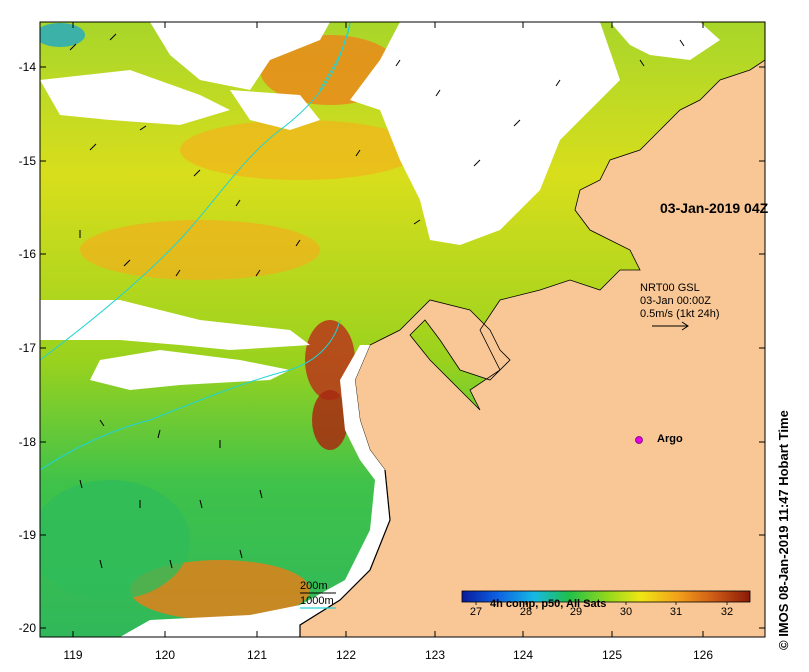 The width and height of the screenshot is (809, 672). What do you see at coordinates (435, 655) in the screenshot?
I see `x-tick-label: 123` at bounding box center [435, 655].